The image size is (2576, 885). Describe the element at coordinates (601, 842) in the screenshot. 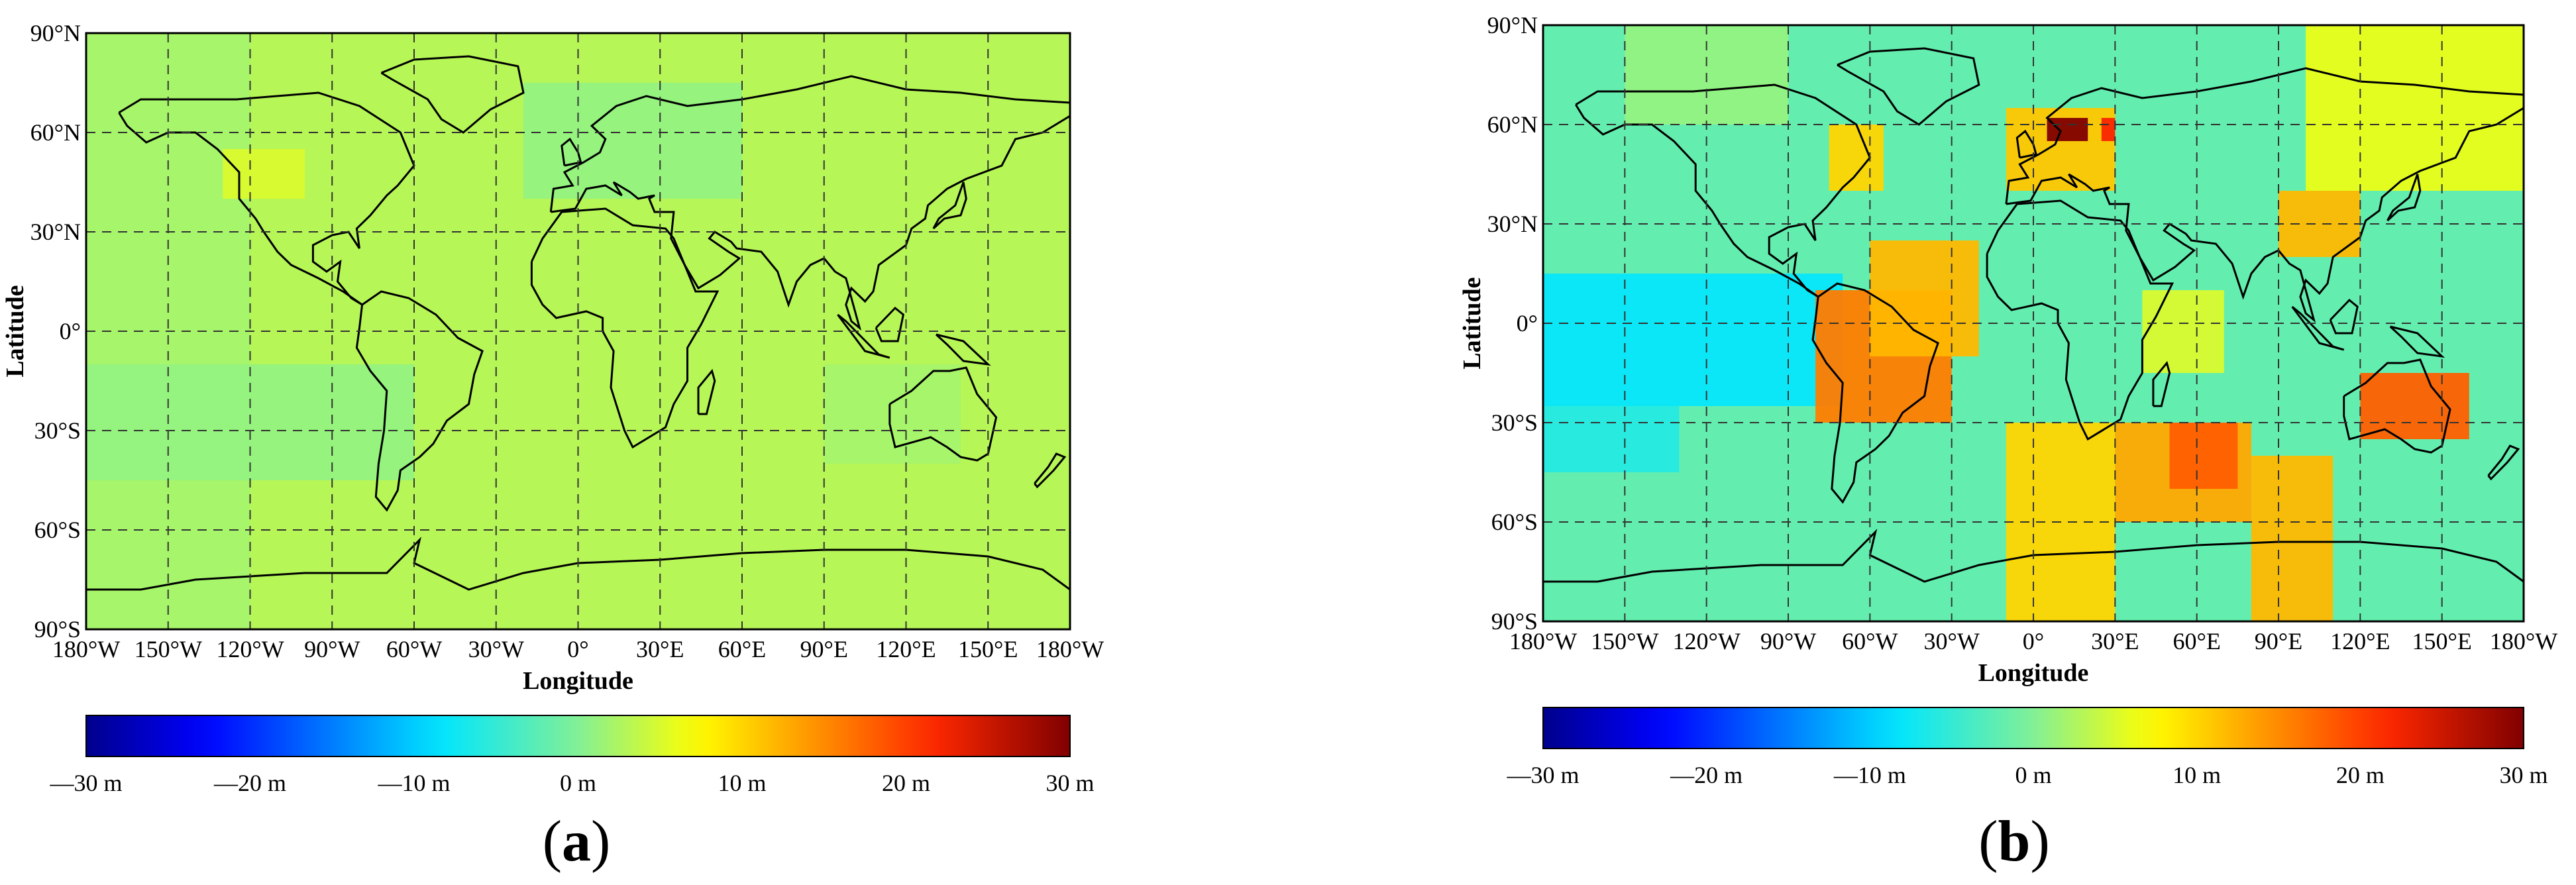

I see `caption-a-close: )` at that location.